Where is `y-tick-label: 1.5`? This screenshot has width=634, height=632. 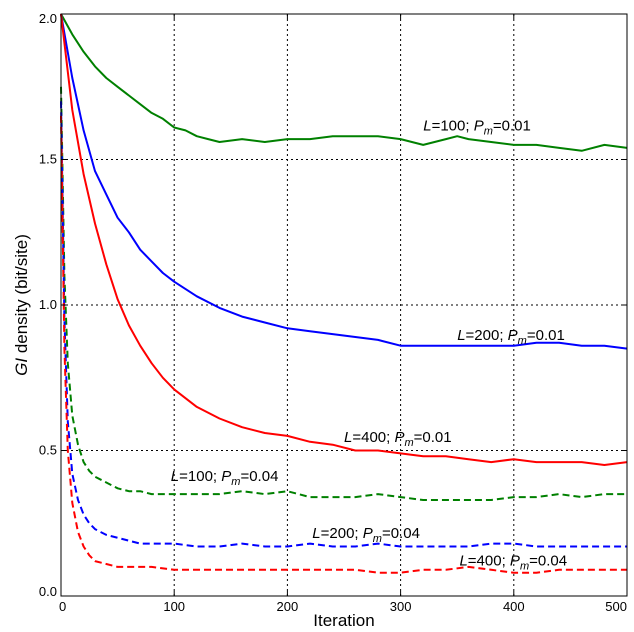
y-tick-label: 1.5 is located at coordinates (48, 159).